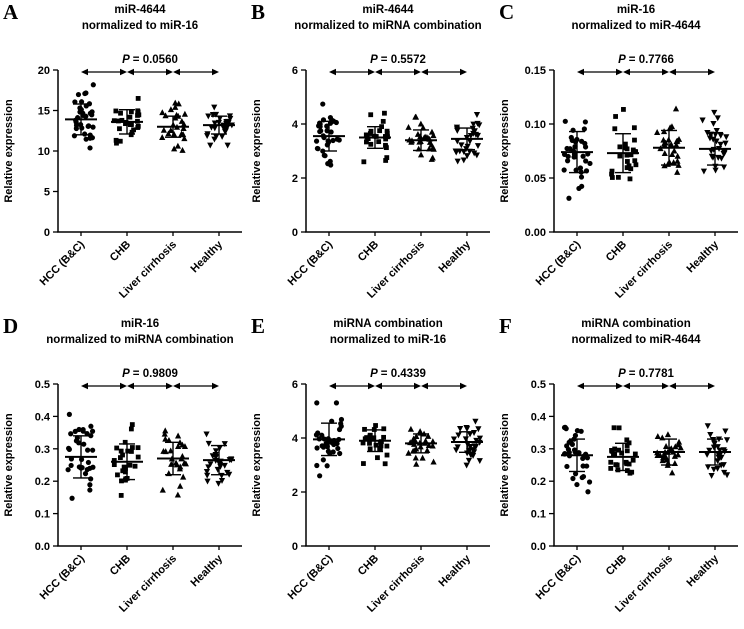 The width and height of the screenshot is (744, 629). What do you see at coordinates (295, 71) in the screenshot?
I see `y-tick-label: 6` at bounding box center [295, 71].